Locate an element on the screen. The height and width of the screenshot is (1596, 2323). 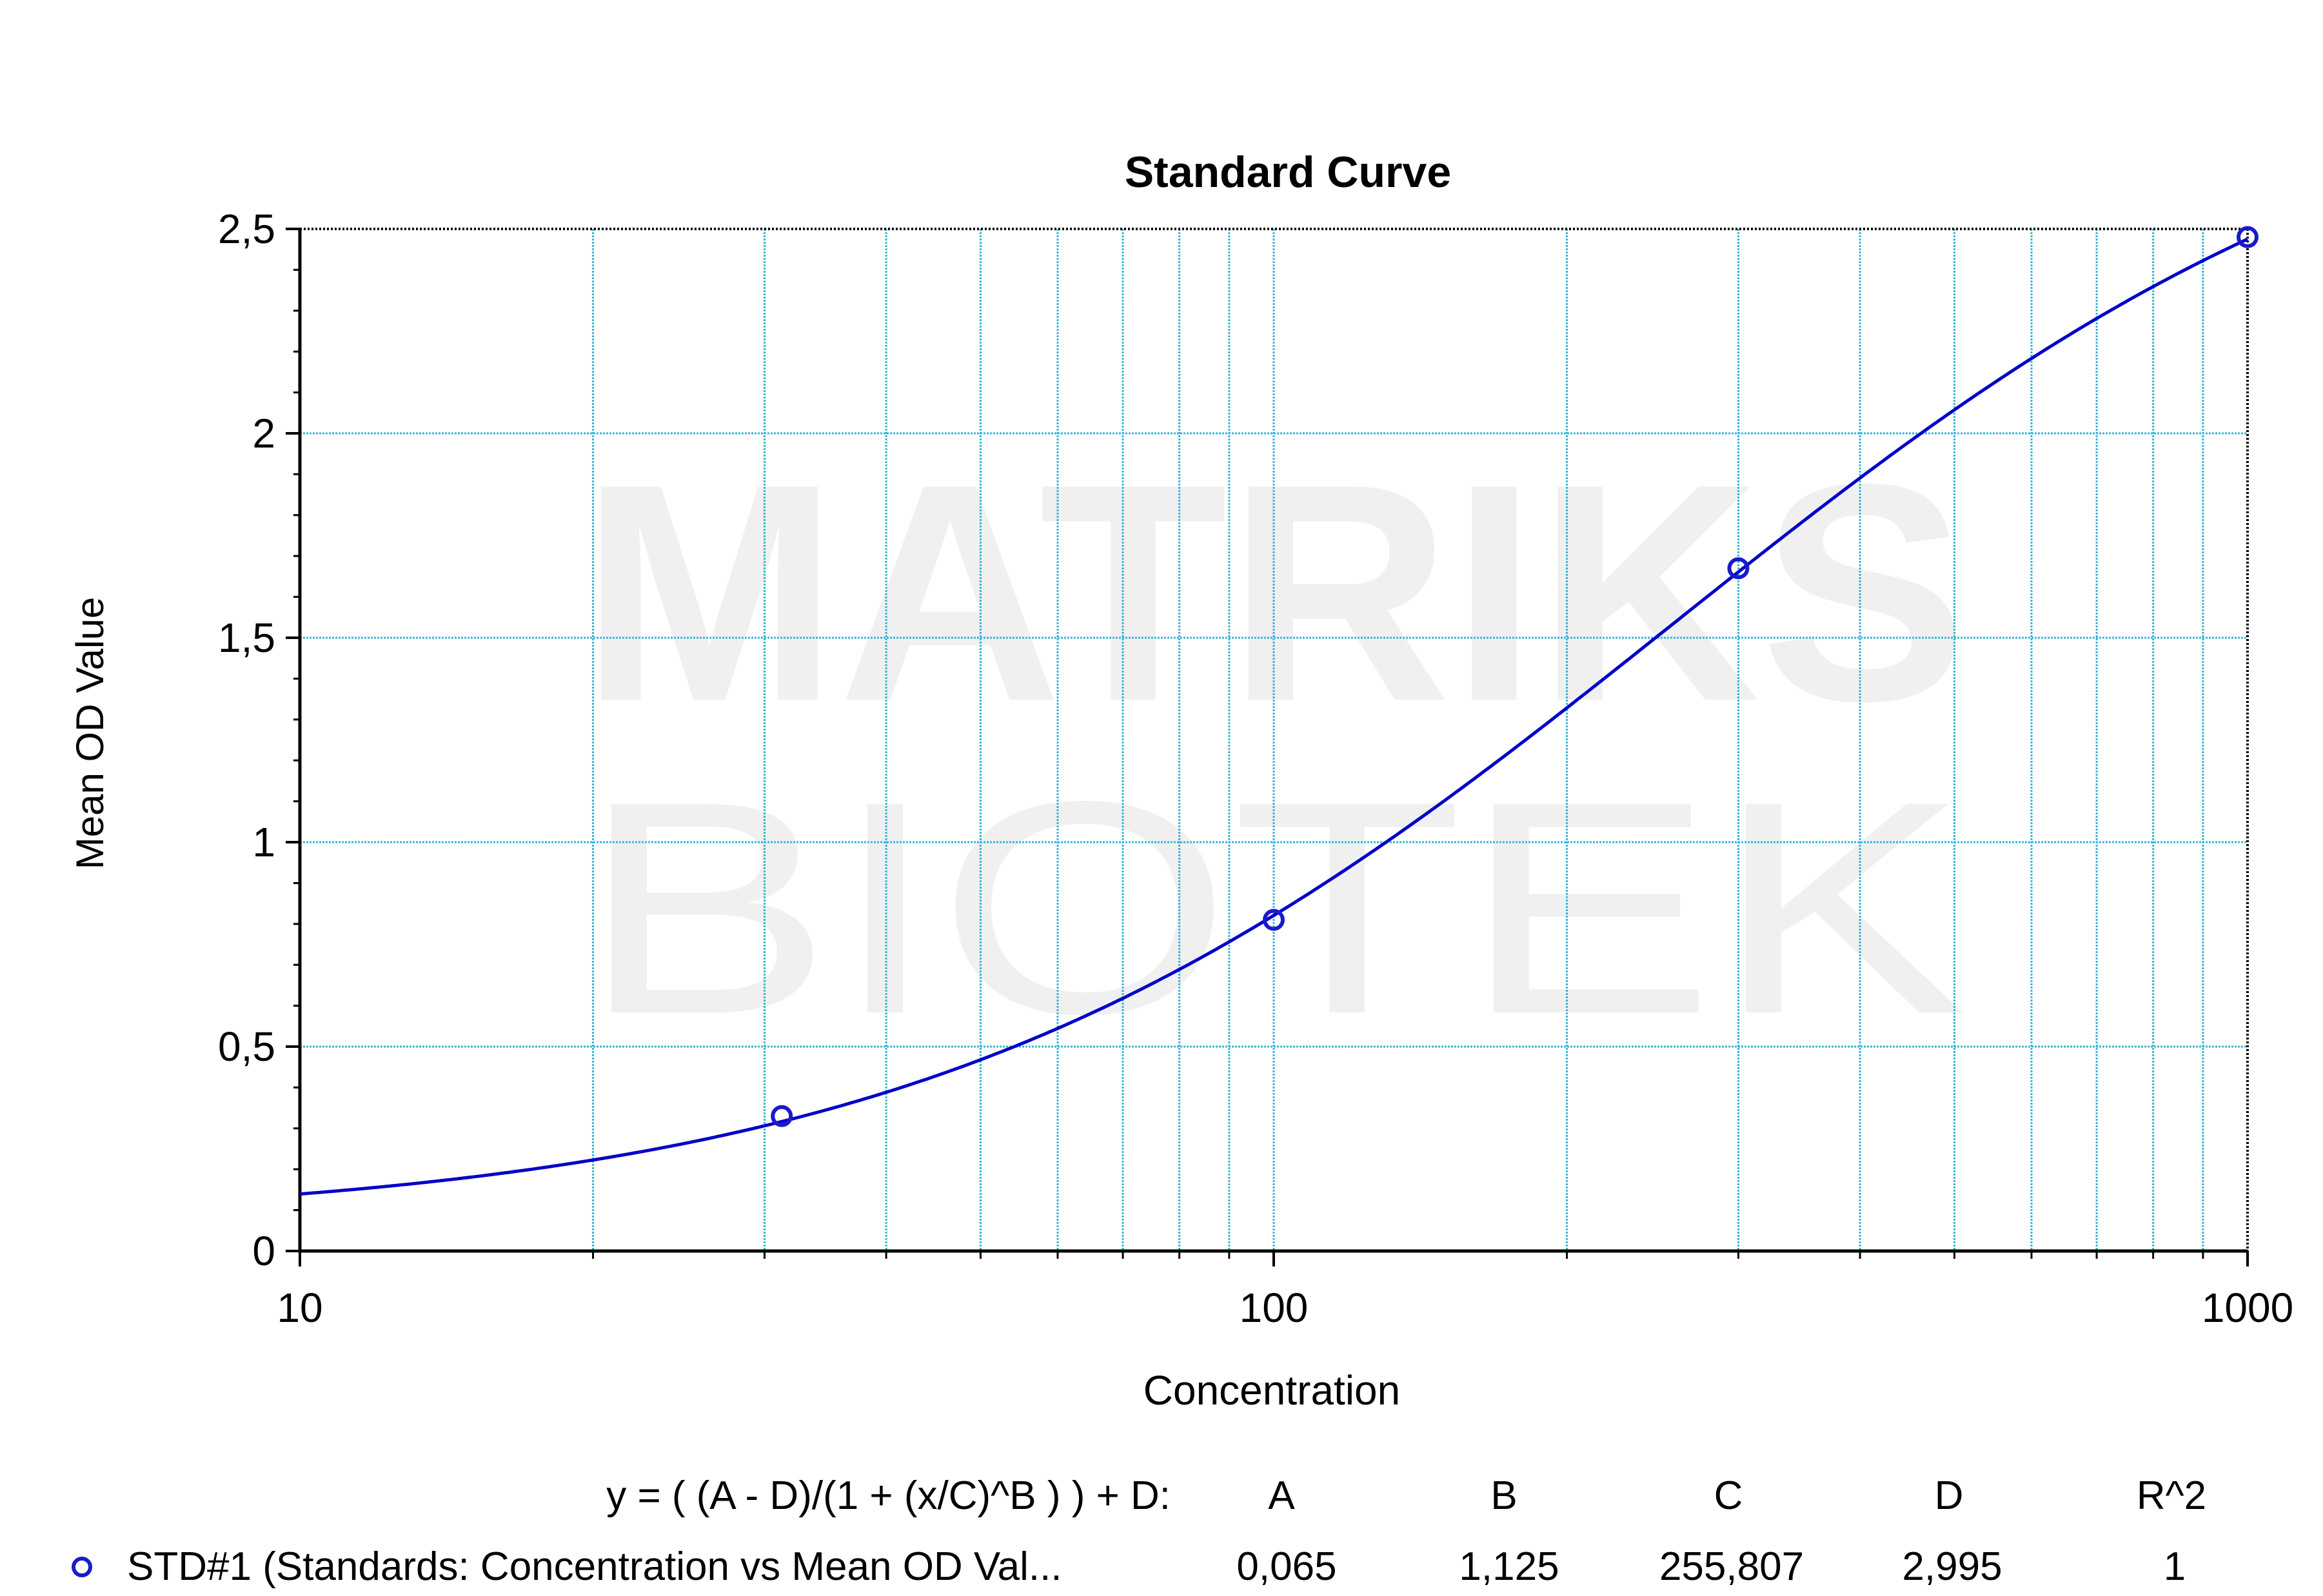
chart-title: Standard Curve is located at coordinates (1288, 172).